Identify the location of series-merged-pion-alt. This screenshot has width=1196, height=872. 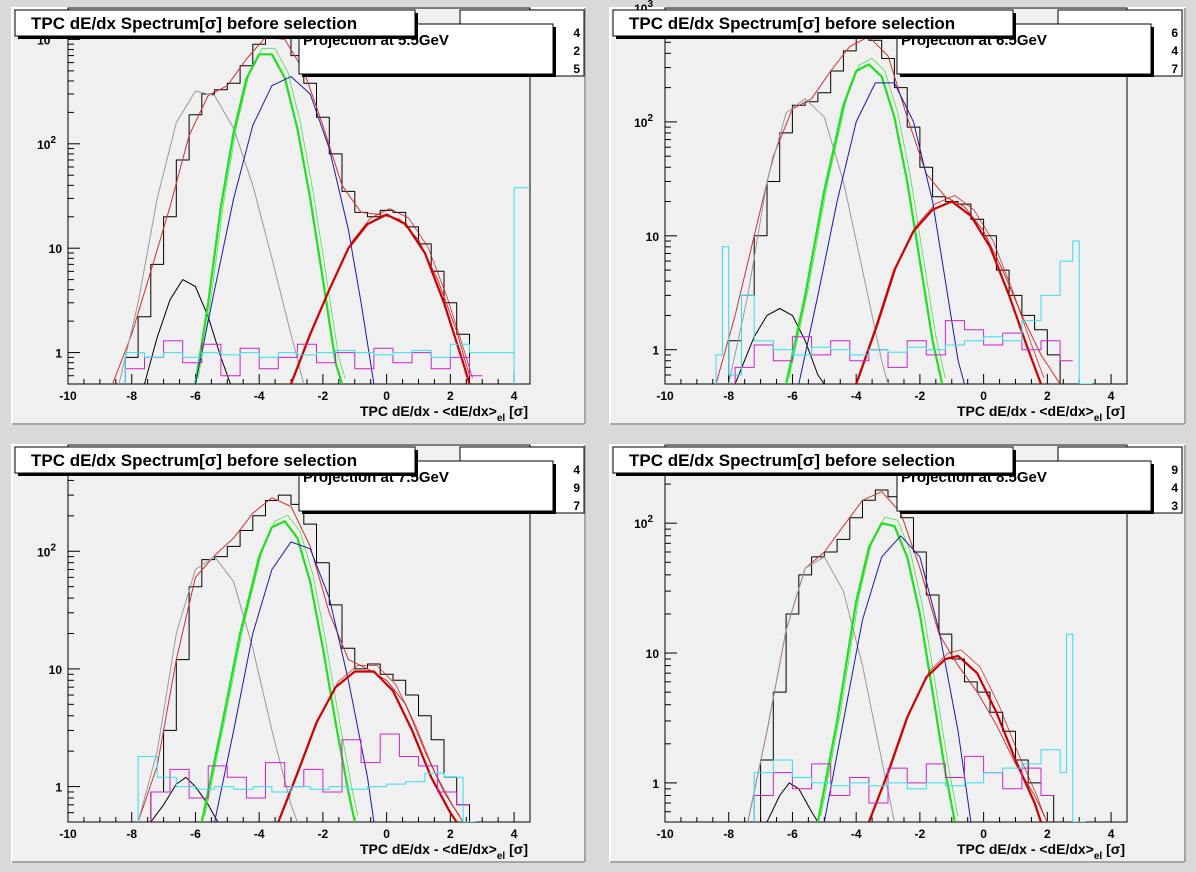
(951, 287).